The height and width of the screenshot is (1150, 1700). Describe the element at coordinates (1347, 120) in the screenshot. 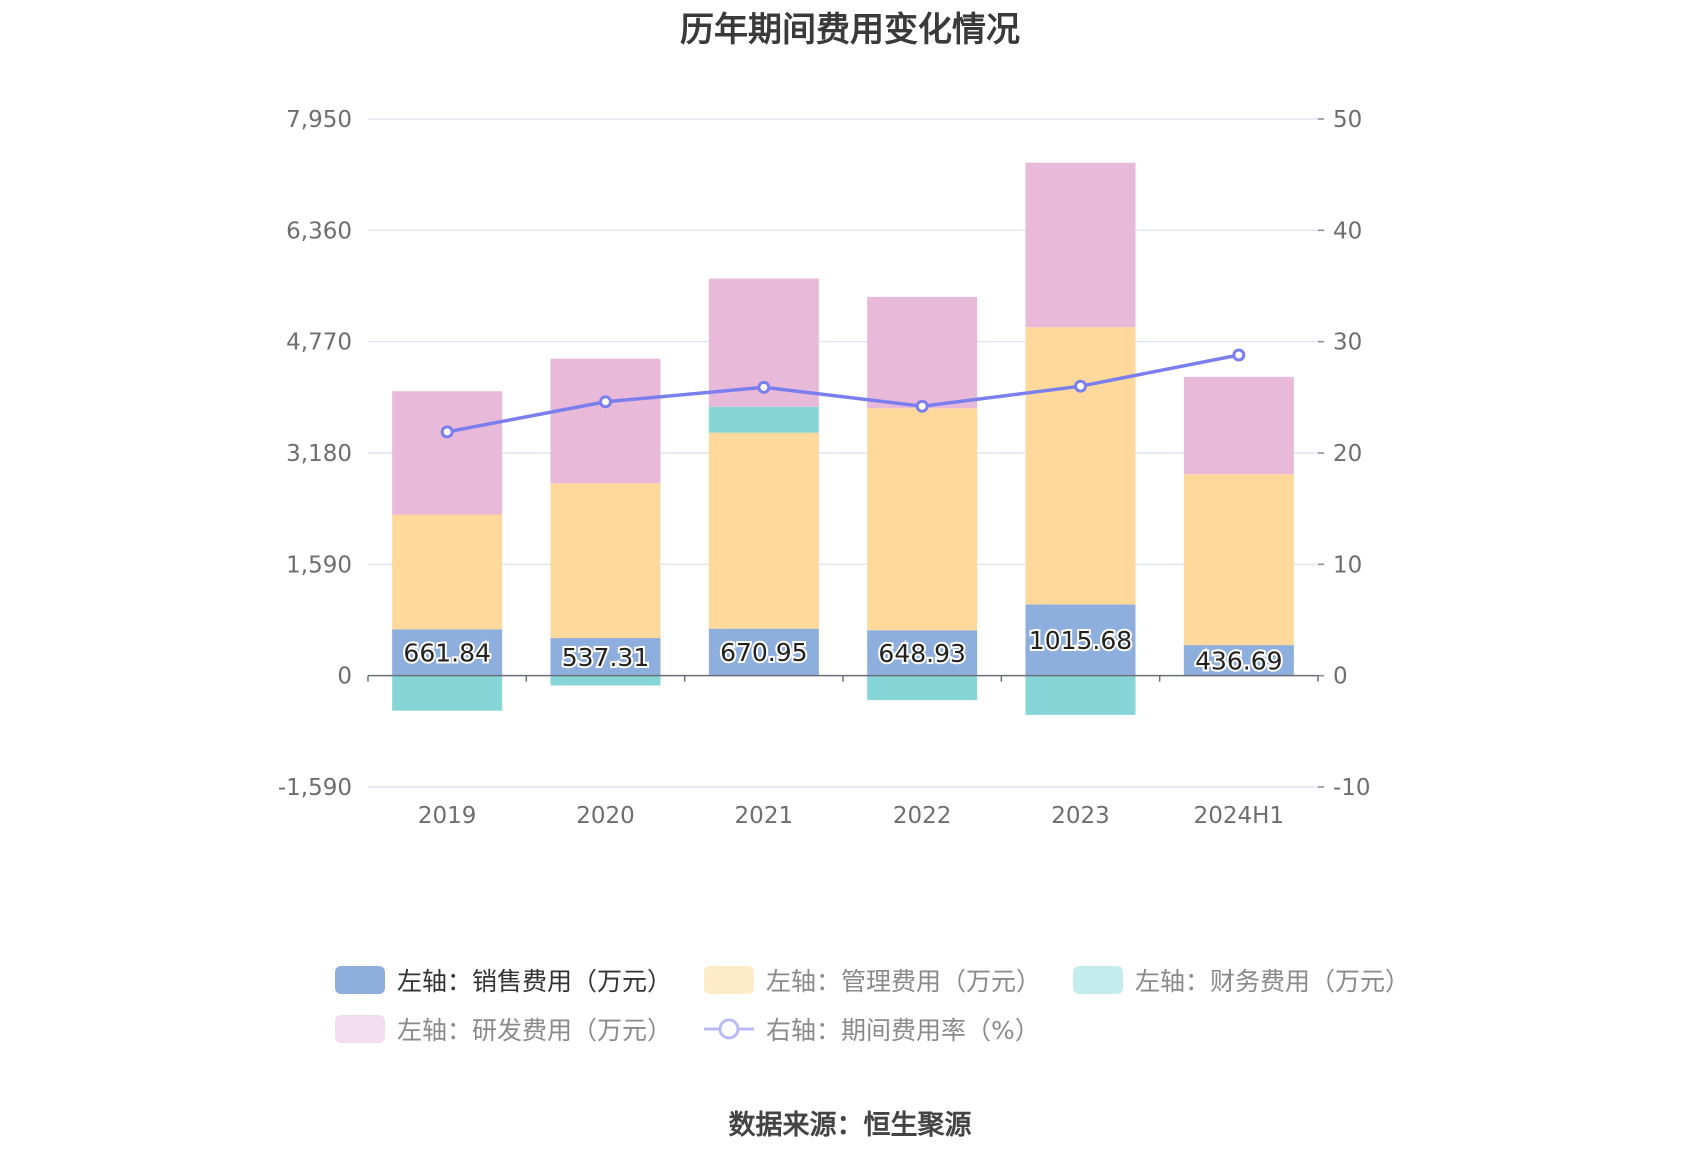

I see `right-axis-tick-label: 50` at that location.